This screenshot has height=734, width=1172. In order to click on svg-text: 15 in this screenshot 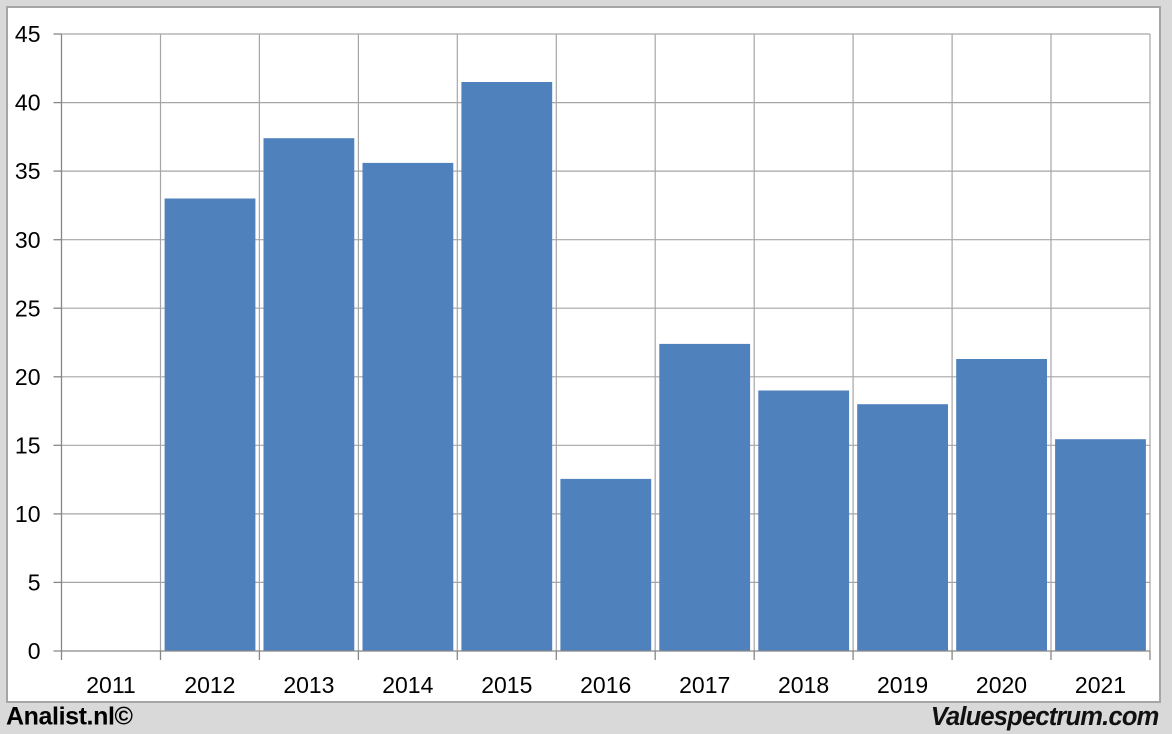, I will do `click(28, 445)`.